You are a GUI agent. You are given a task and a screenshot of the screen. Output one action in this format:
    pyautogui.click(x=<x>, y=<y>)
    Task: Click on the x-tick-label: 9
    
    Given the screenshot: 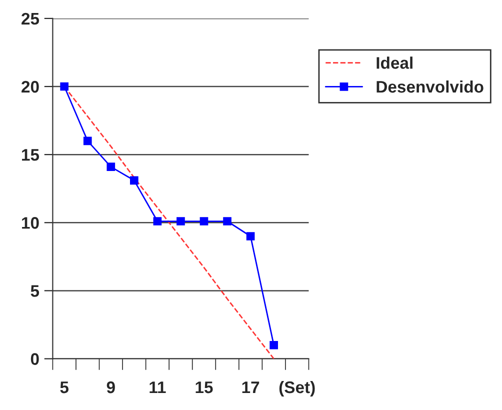 What is the action you would take?
    pyautogui.click(x=110, y=387)
    